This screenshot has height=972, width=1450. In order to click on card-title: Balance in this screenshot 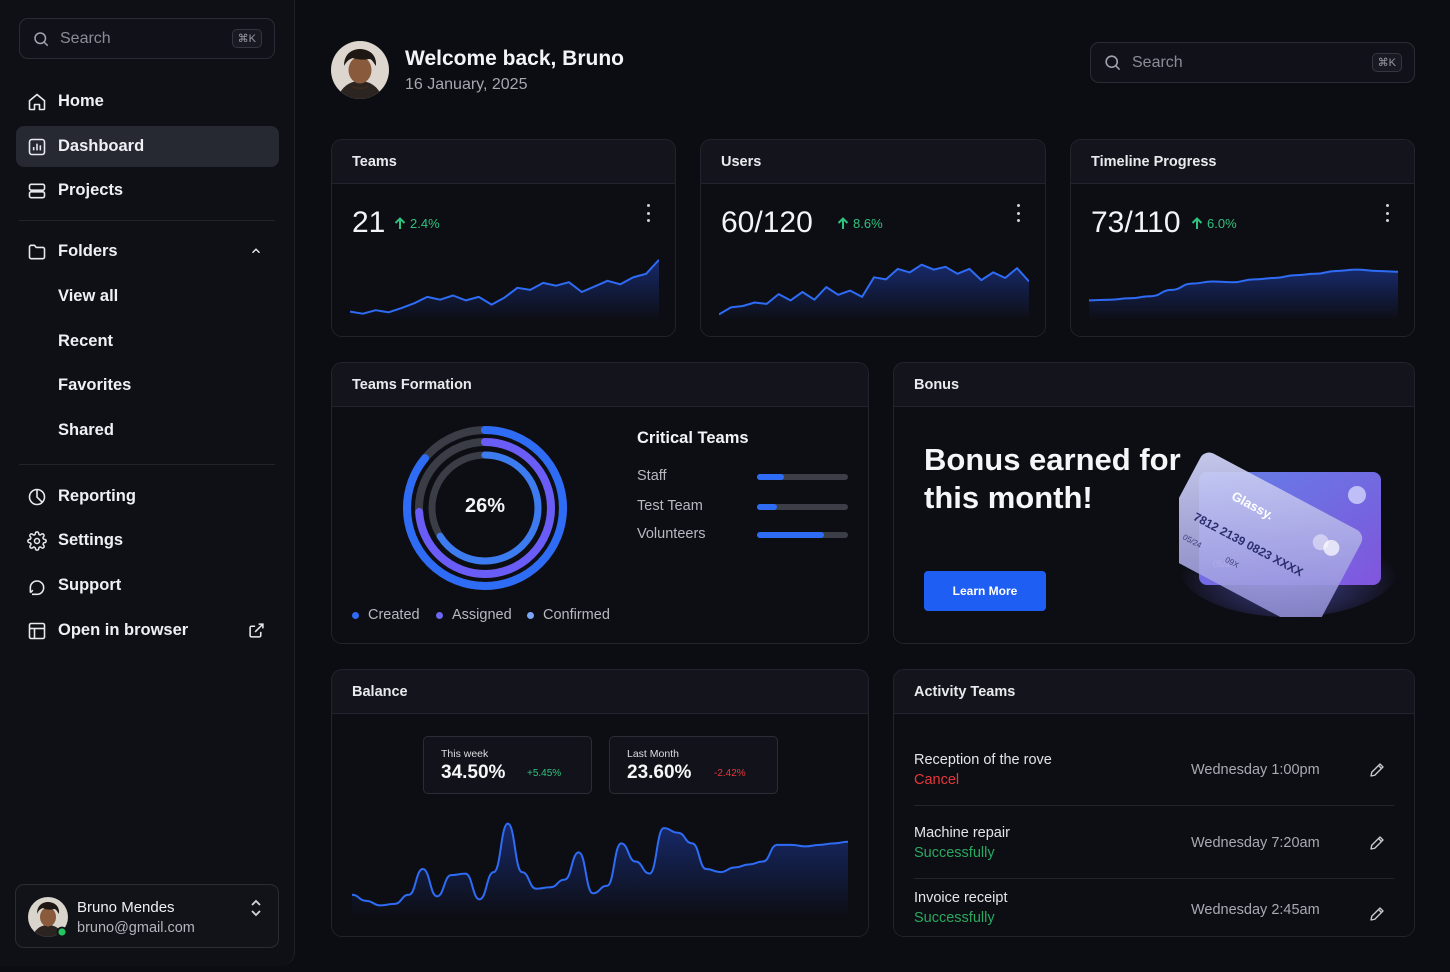, I will do `click(600, 692)`.